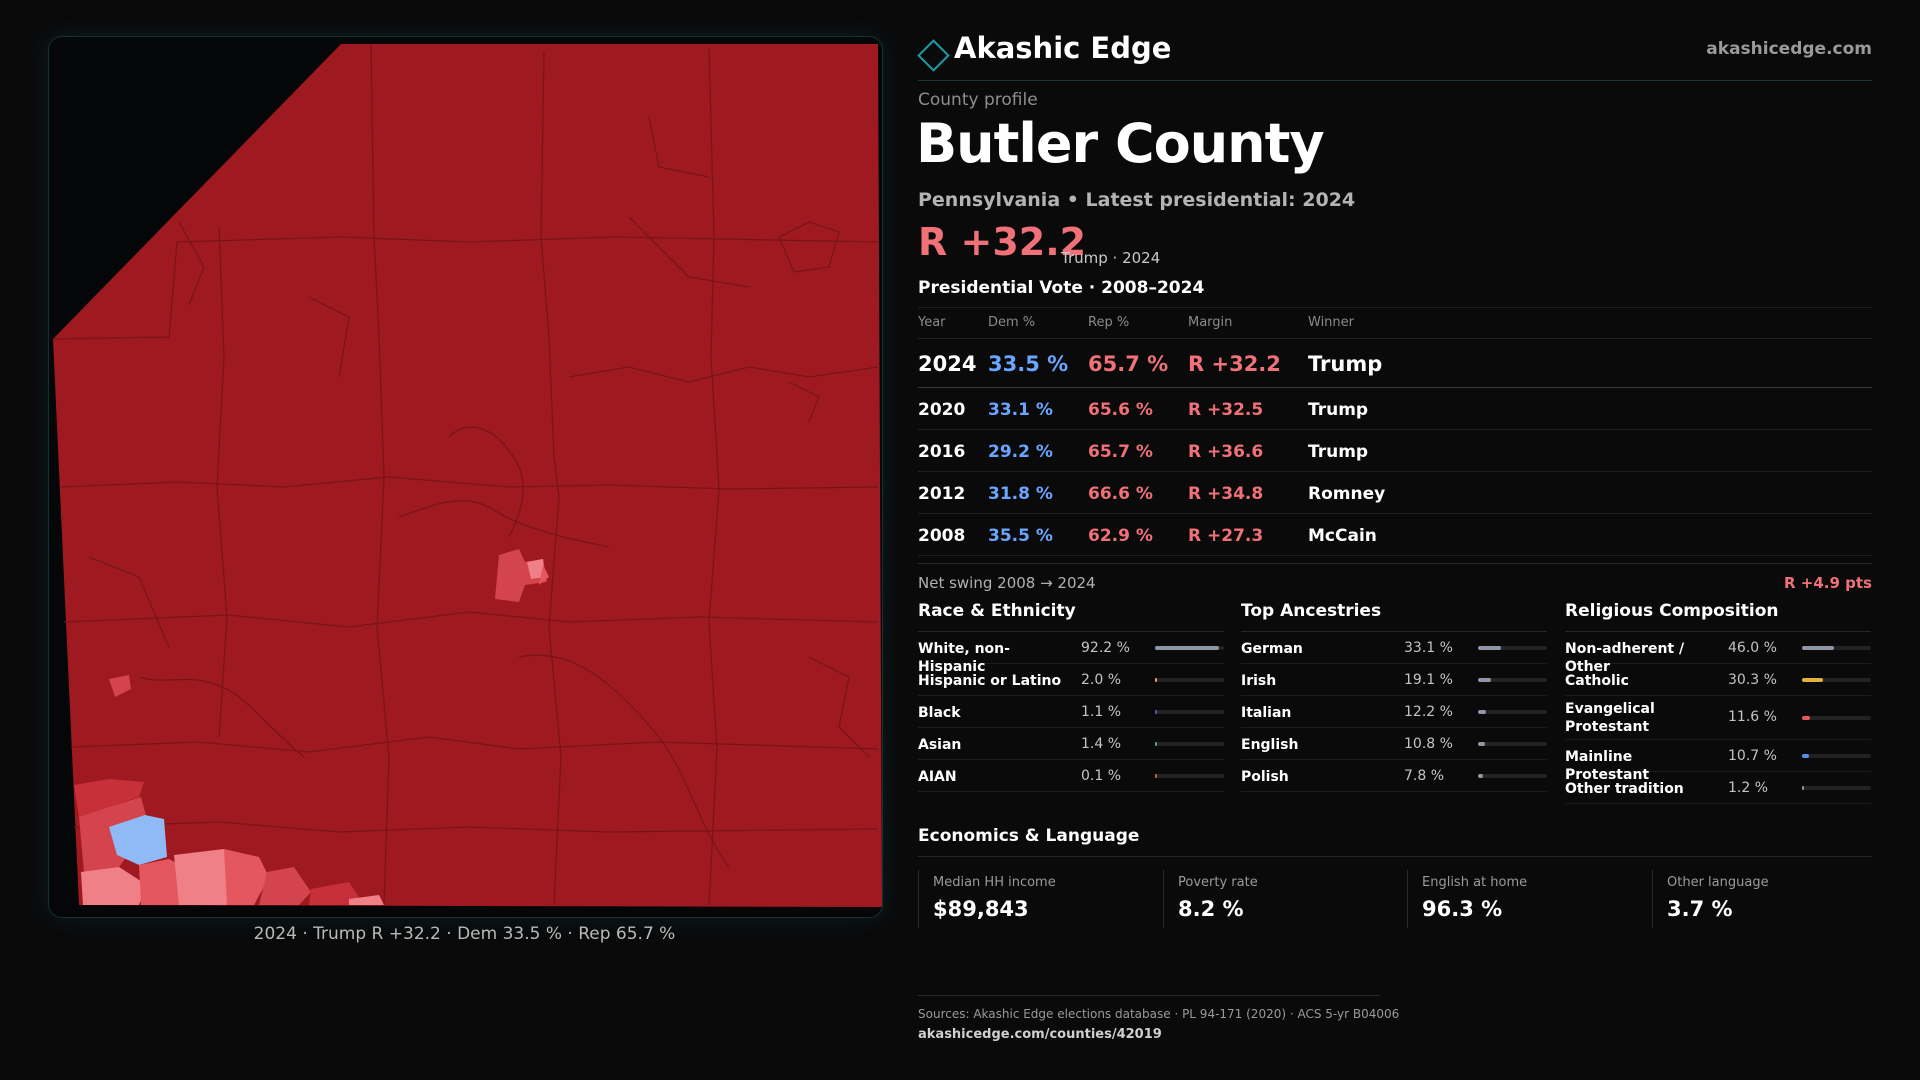 This screenshot has width=1920, height=1080. What do you see at coordinates (1109, 322) in the screenshot?
I see `column-header-rep: Rep %` at bounding box center [1109, 322].